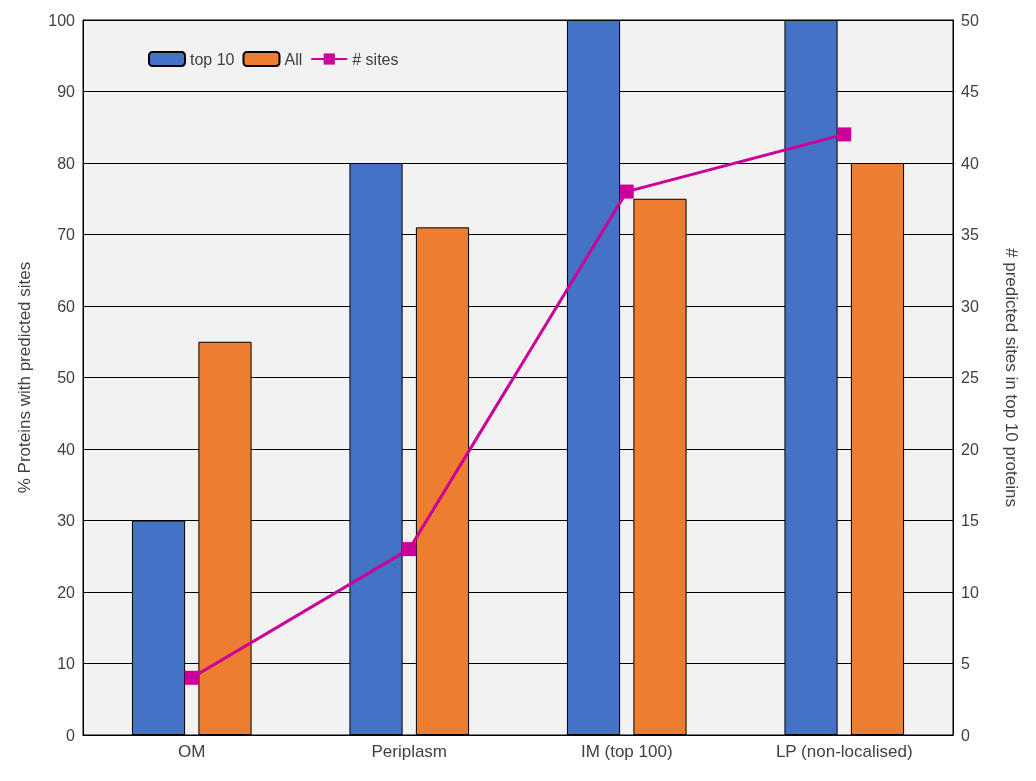  I want to click on legend-label: All, so click(293, 59).